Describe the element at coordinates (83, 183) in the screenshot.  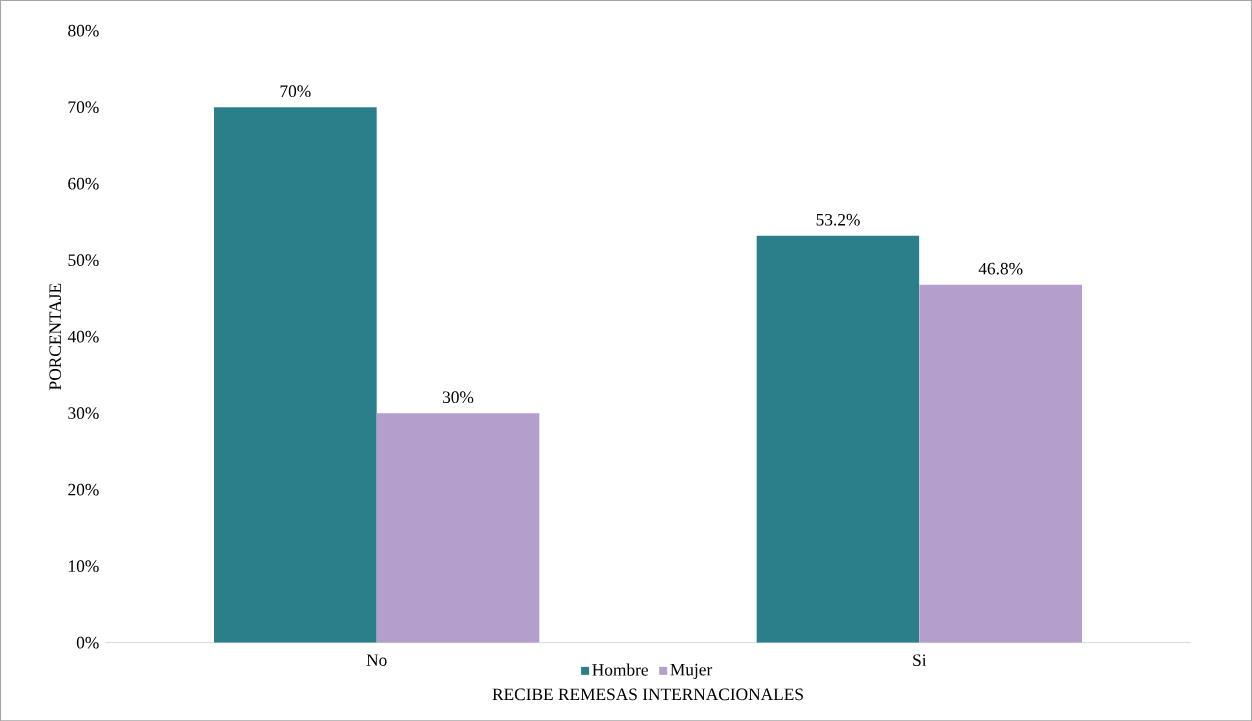
I see `y-tick-label: 60%` at that location.